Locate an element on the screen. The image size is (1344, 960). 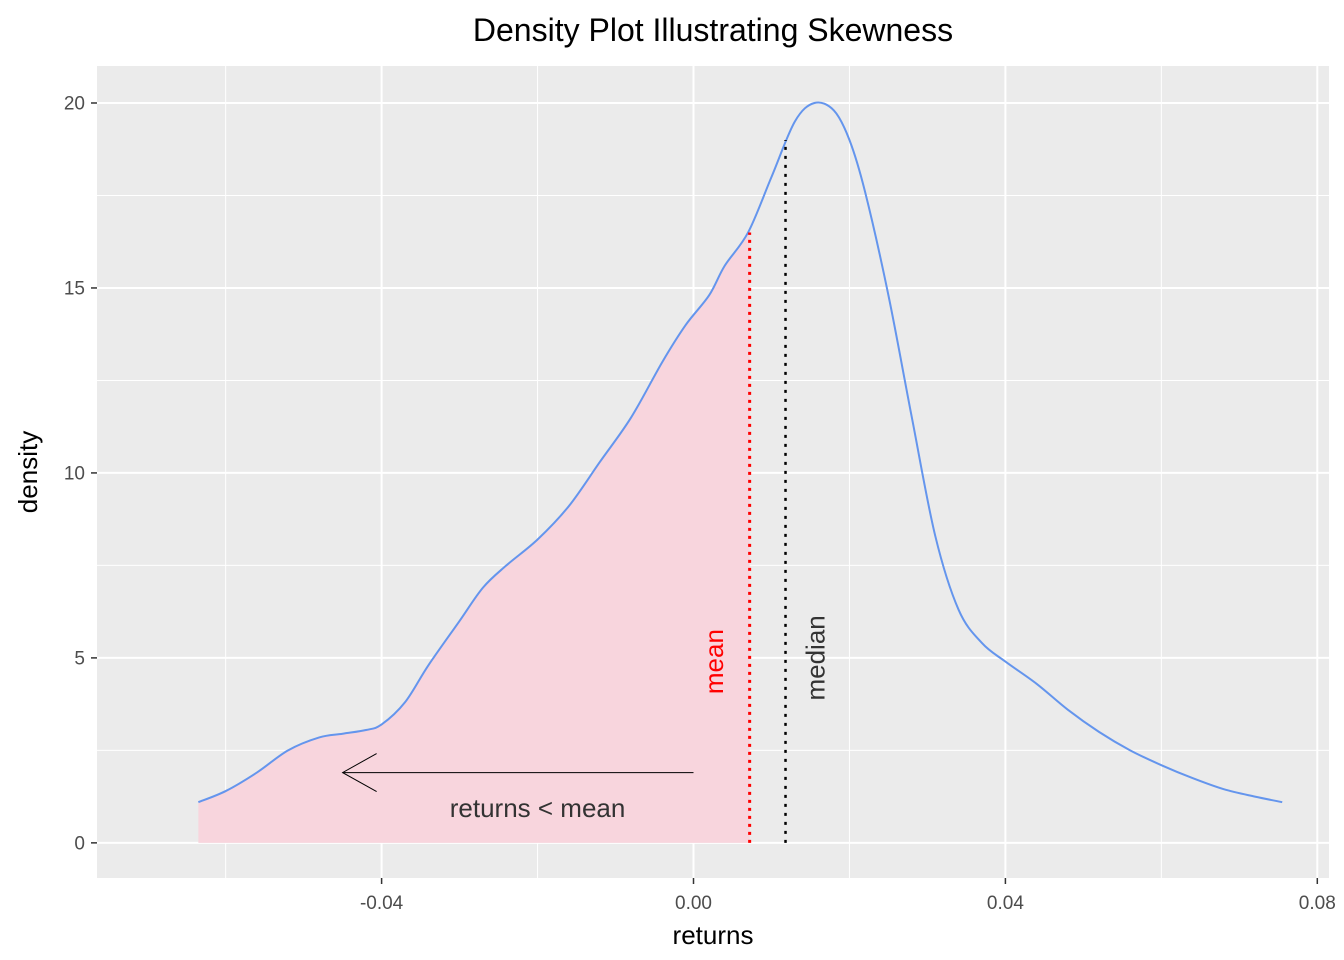
x-tick-label: 0.04 is located at coordinates (1005, 903).